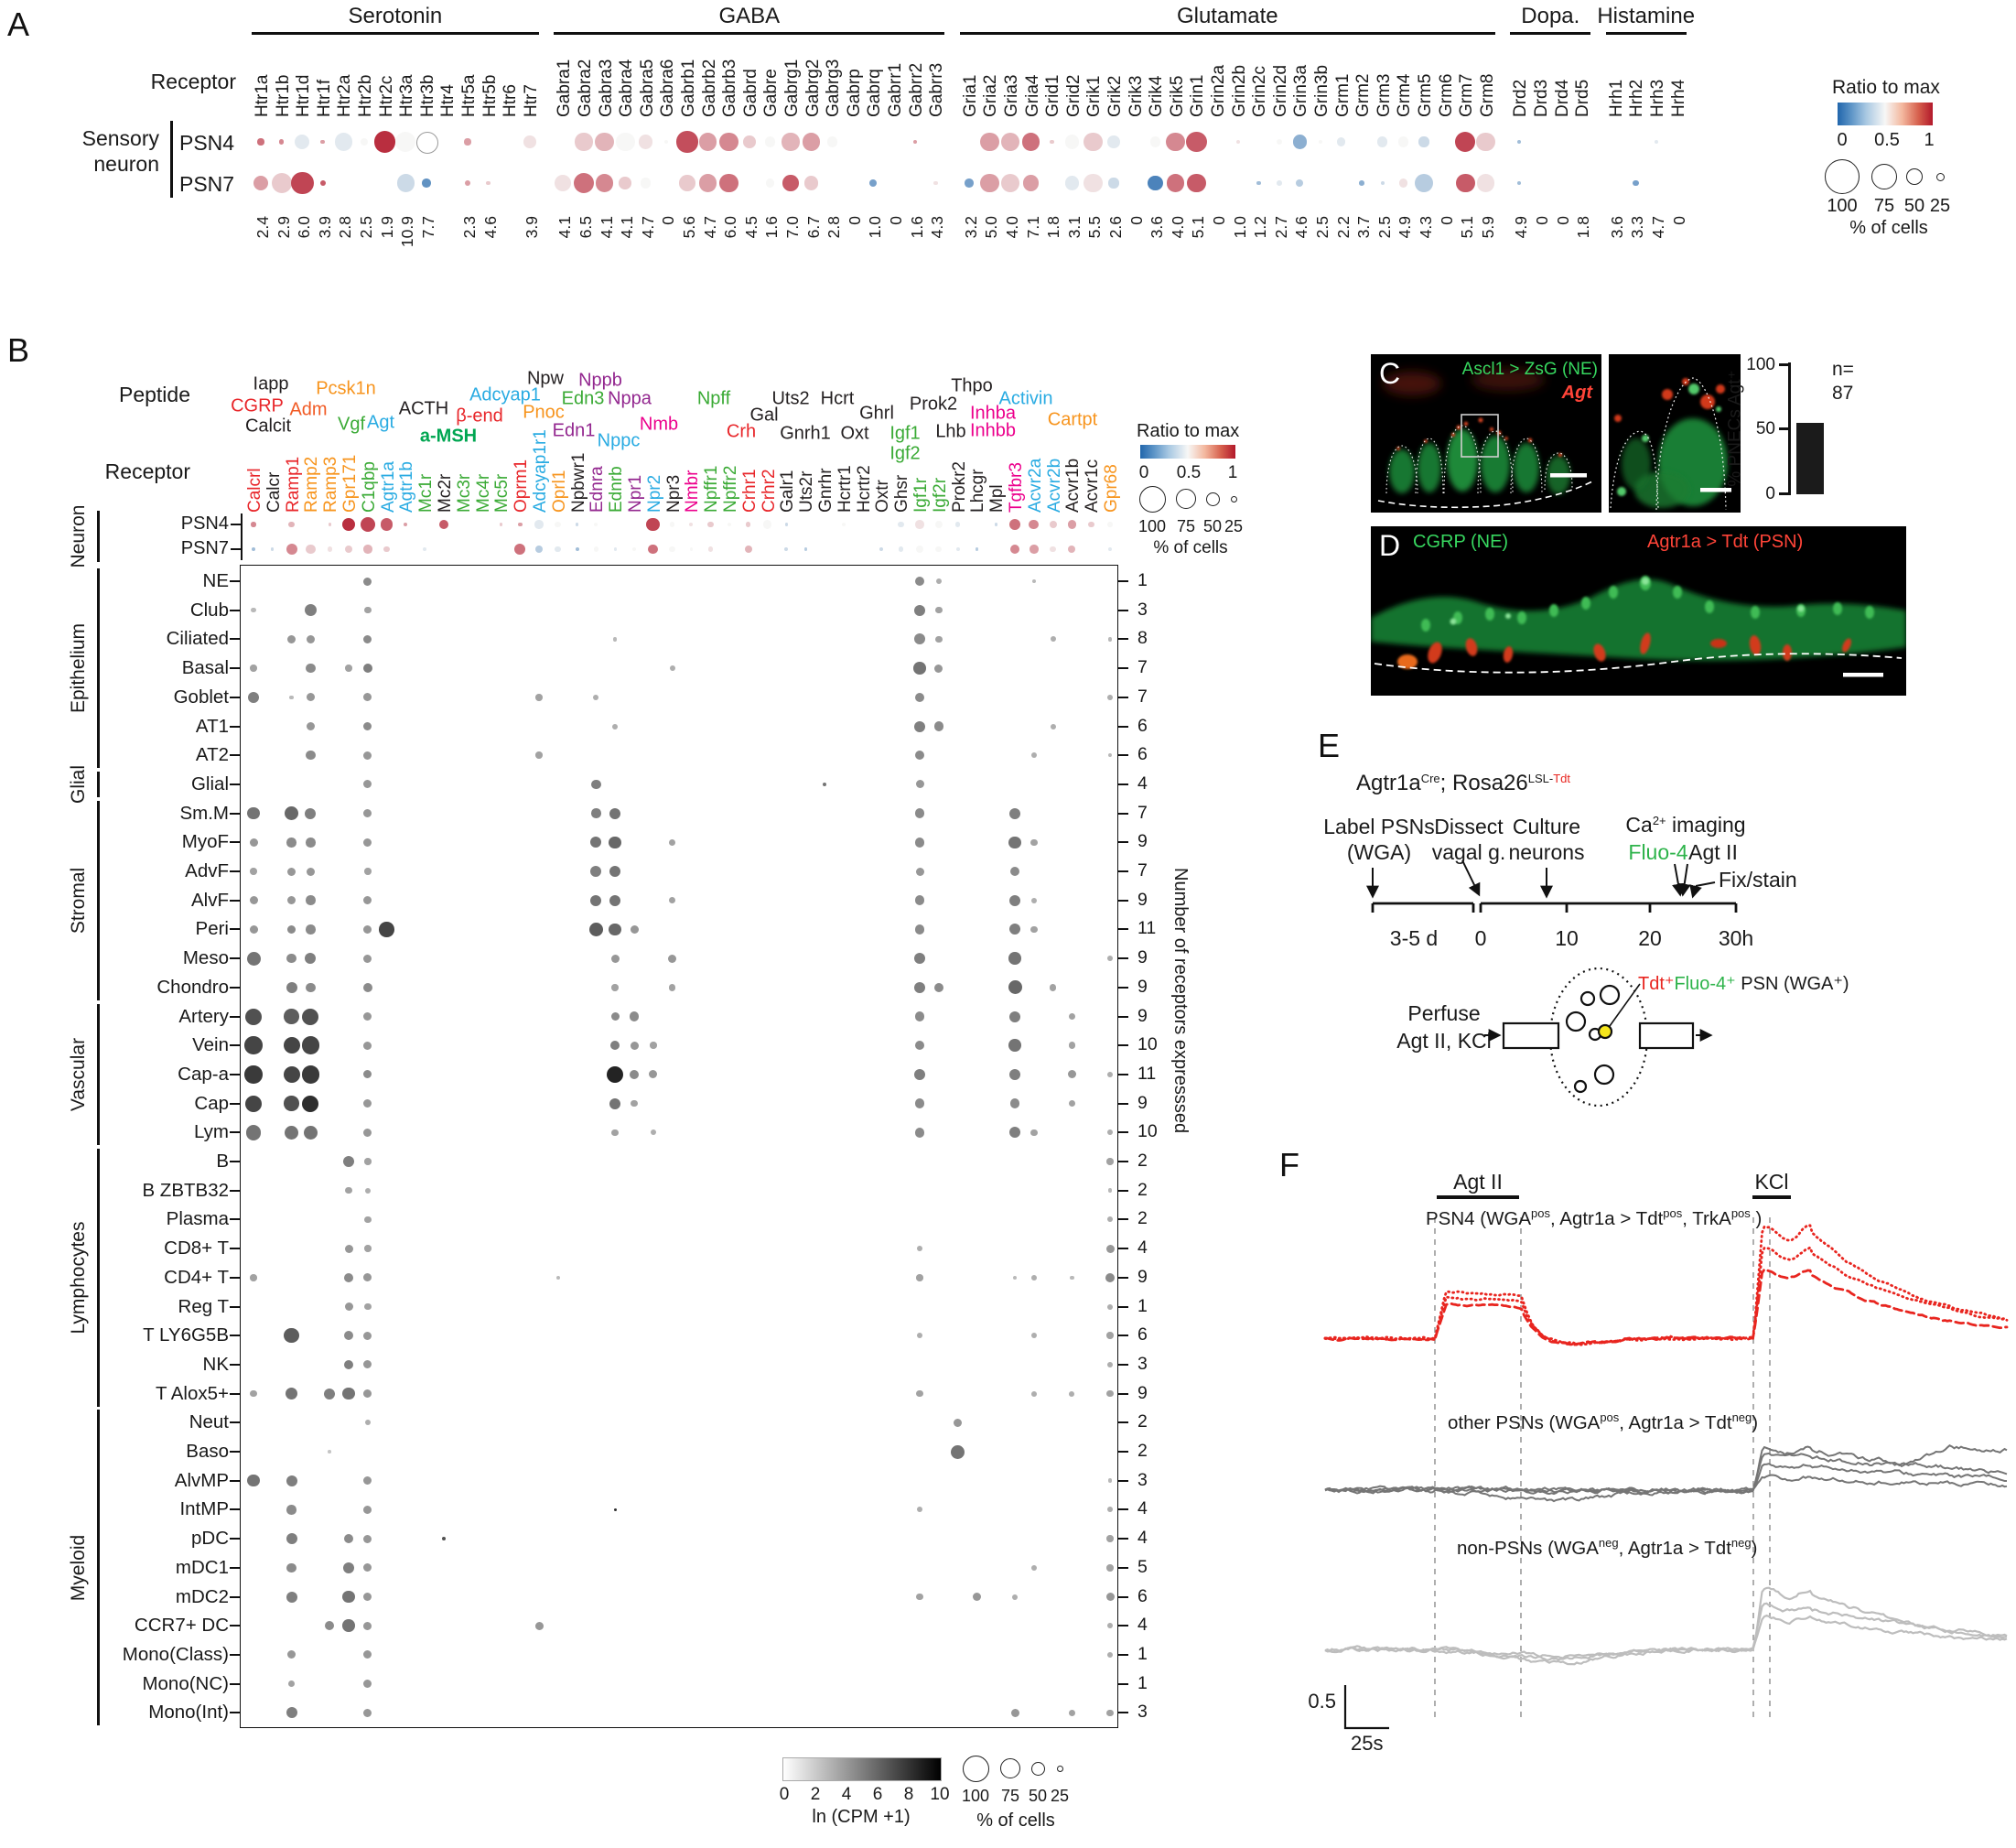  I want to click on transmitter-group-label: GABA, so click(749, 16).